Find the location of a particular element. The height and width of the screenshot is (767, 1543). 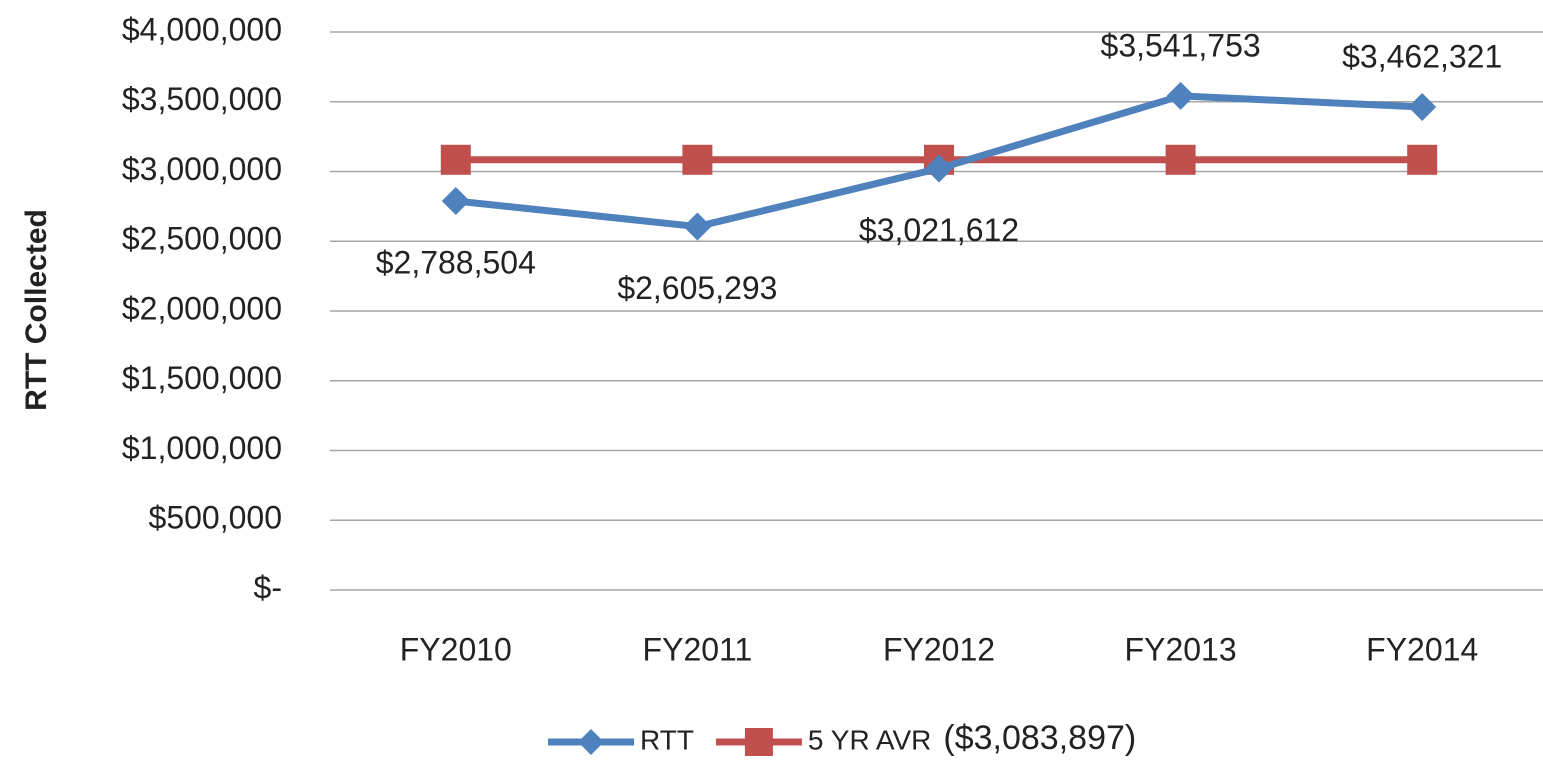

data-label: $3,021,612 is located at coordinates (939, 230).